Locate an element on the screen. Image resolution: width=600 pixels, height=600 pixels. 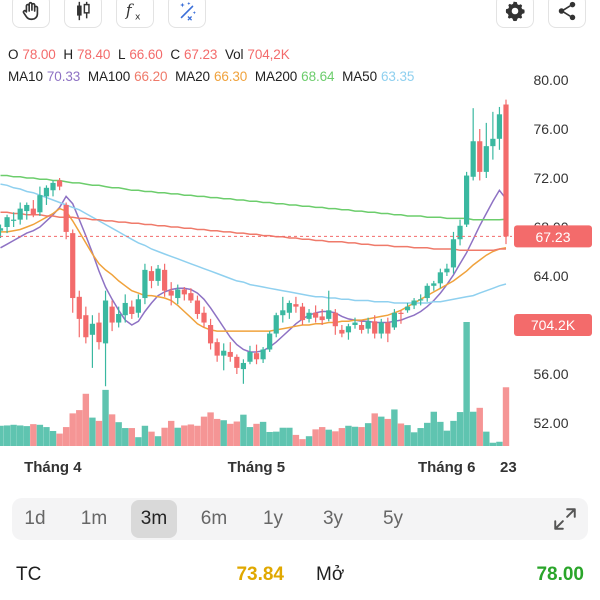
y-tick-label: 52.00 is located at coordinates (550, 423).